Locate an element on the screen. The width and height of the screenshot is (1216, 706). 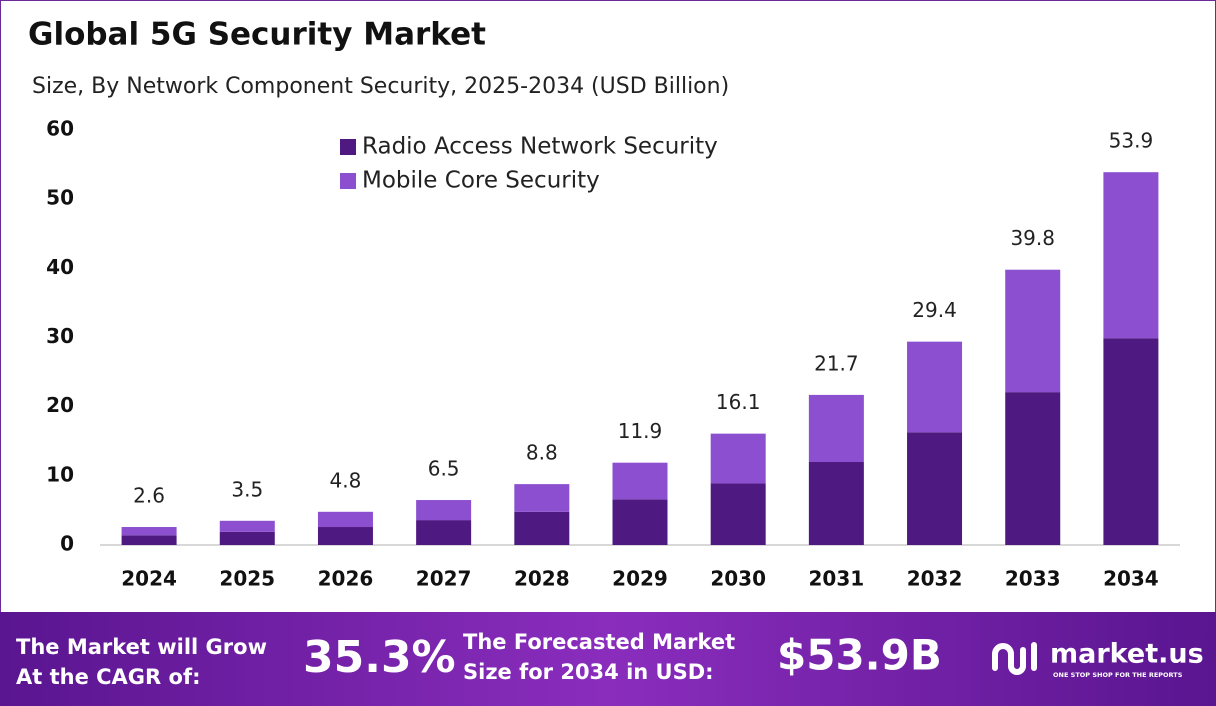
y-tick-label: 30 is located at coordinates (60, 336).